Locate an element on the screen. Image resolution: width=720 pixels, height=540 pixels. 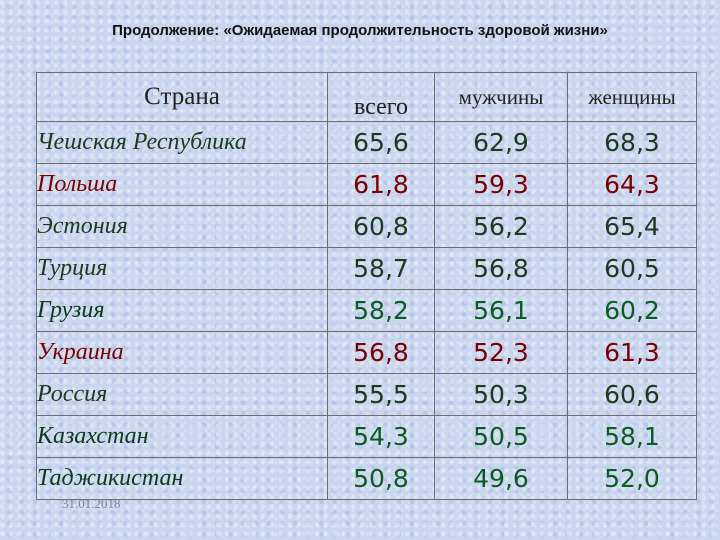
table-row: Эстония 60,8 56,2 65,4 is located at coordinates (366, 226).